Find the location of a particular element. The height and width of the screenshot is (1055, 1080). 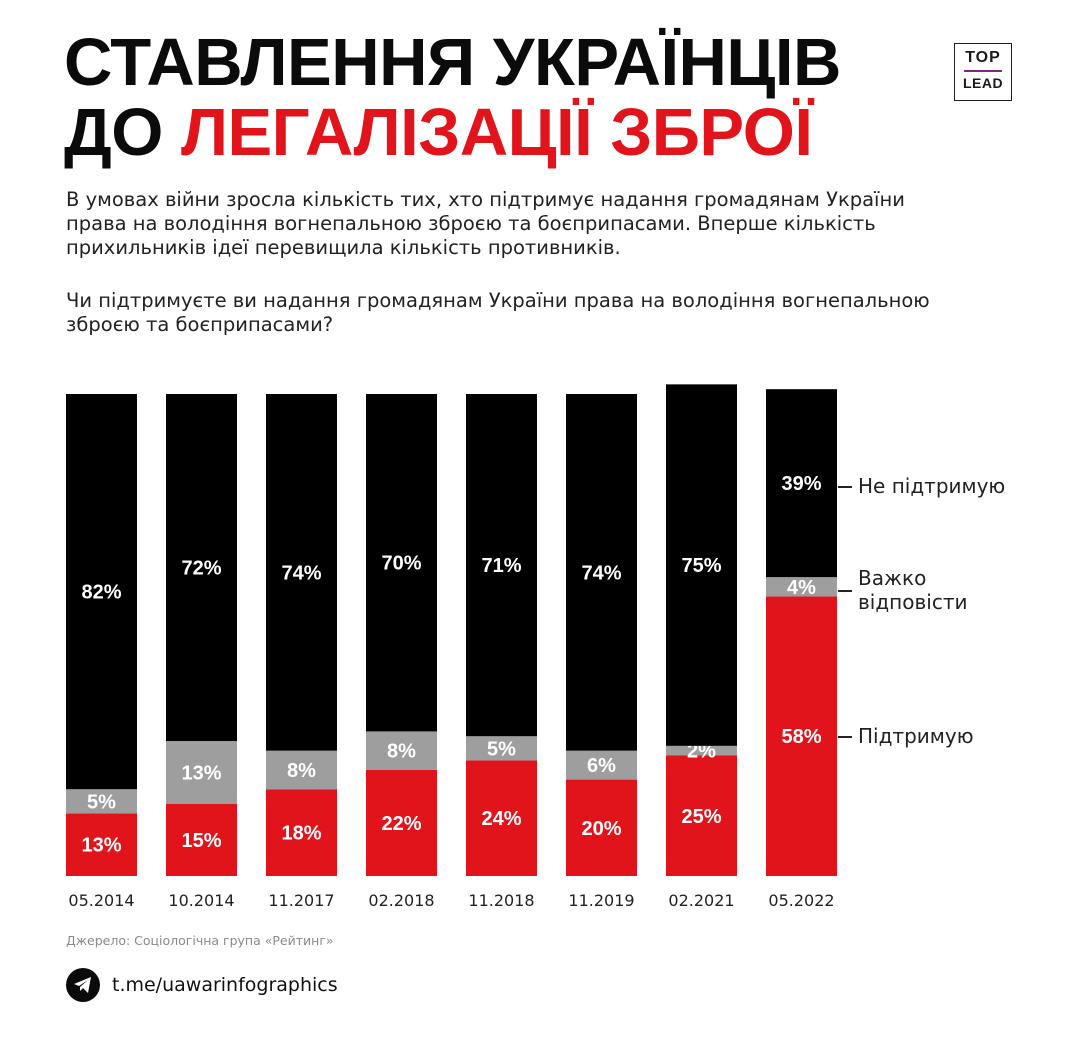

data-label: 39% is located at coordinates (801, 484).